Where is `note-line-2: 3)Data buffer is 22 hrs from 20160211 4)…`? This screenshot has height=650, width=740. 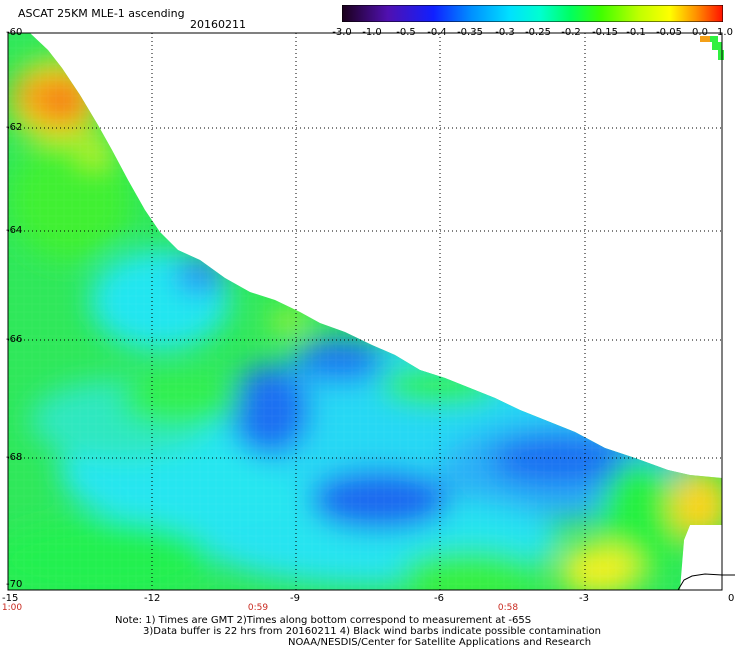
note-line-2: 3)Data buffer is 22 hrs from 20160211 4)… is located at coordinates (372, 631).